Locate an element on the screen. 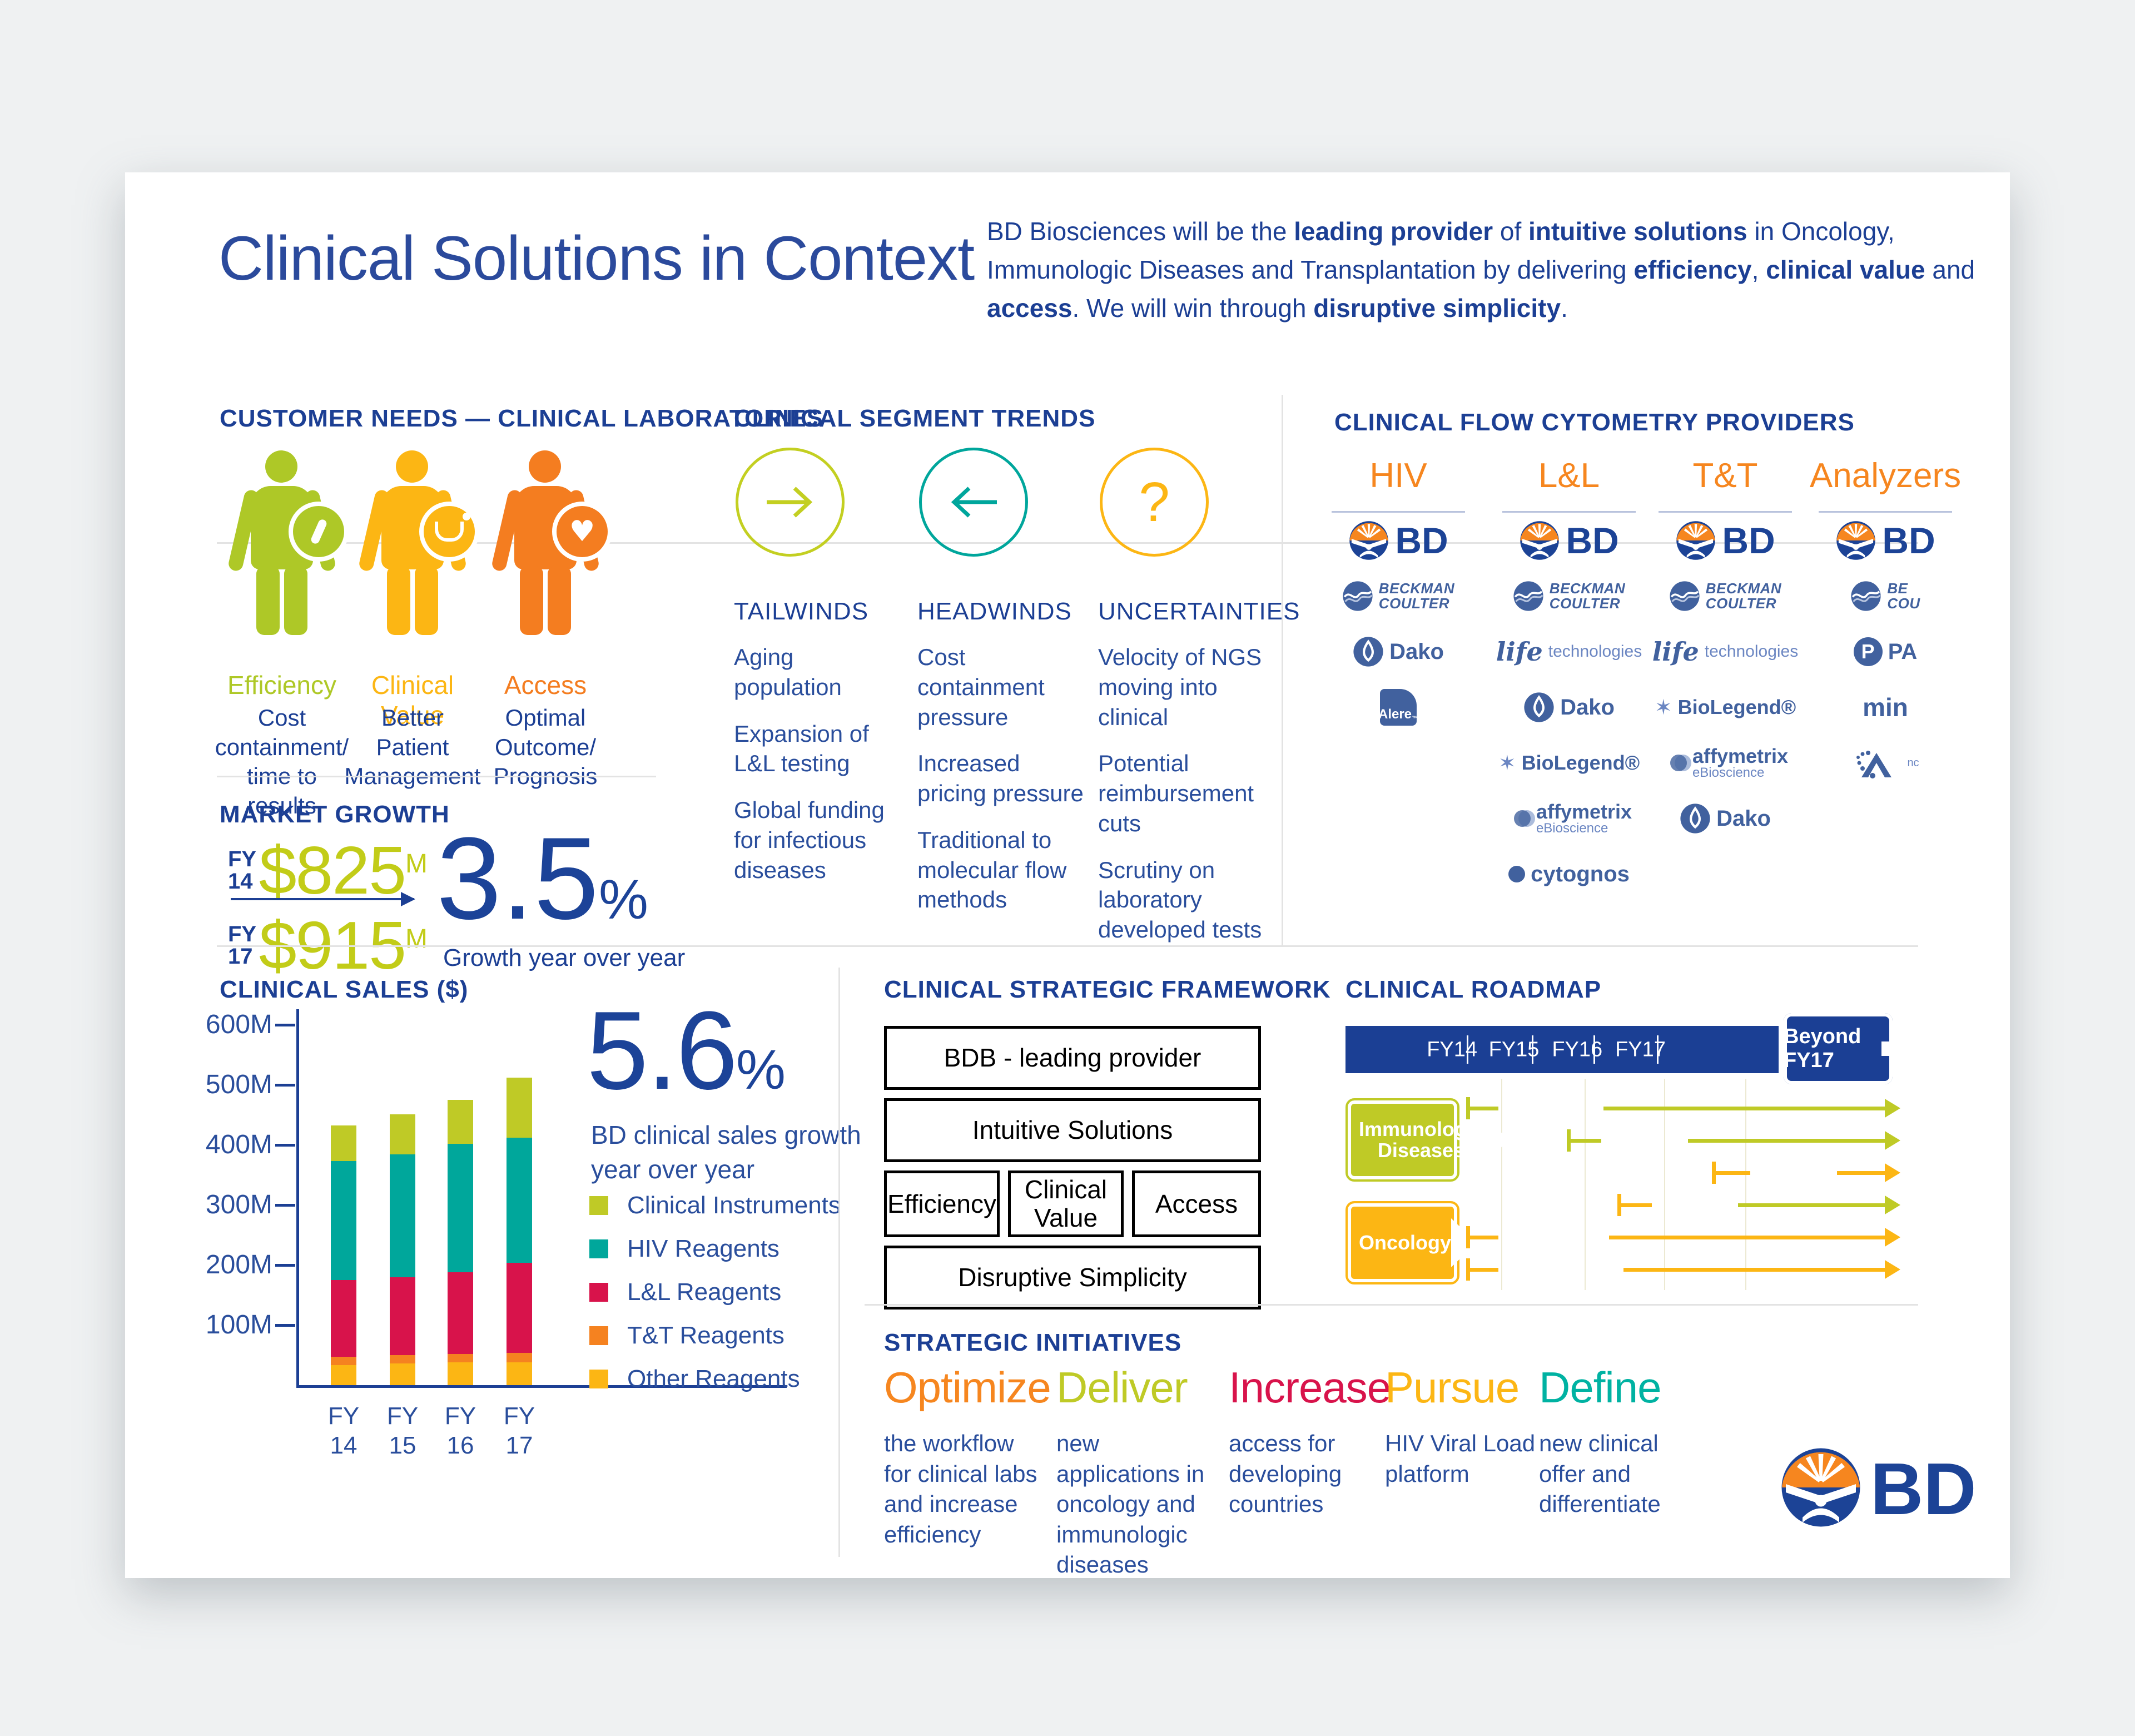 The width and height of the screenshot is (2135, 1736). beckman-logo: BECKMAN COULTER is located at coordinates (1725, 596).